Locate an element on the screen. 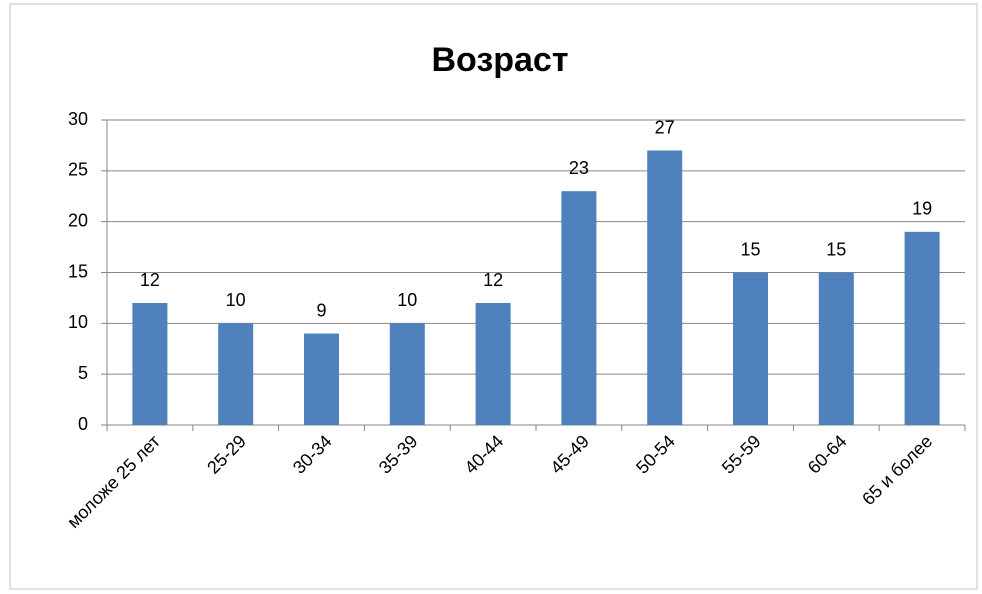 The image size is (982, 594). data-label: 19 is located at coordinates (922, 209).